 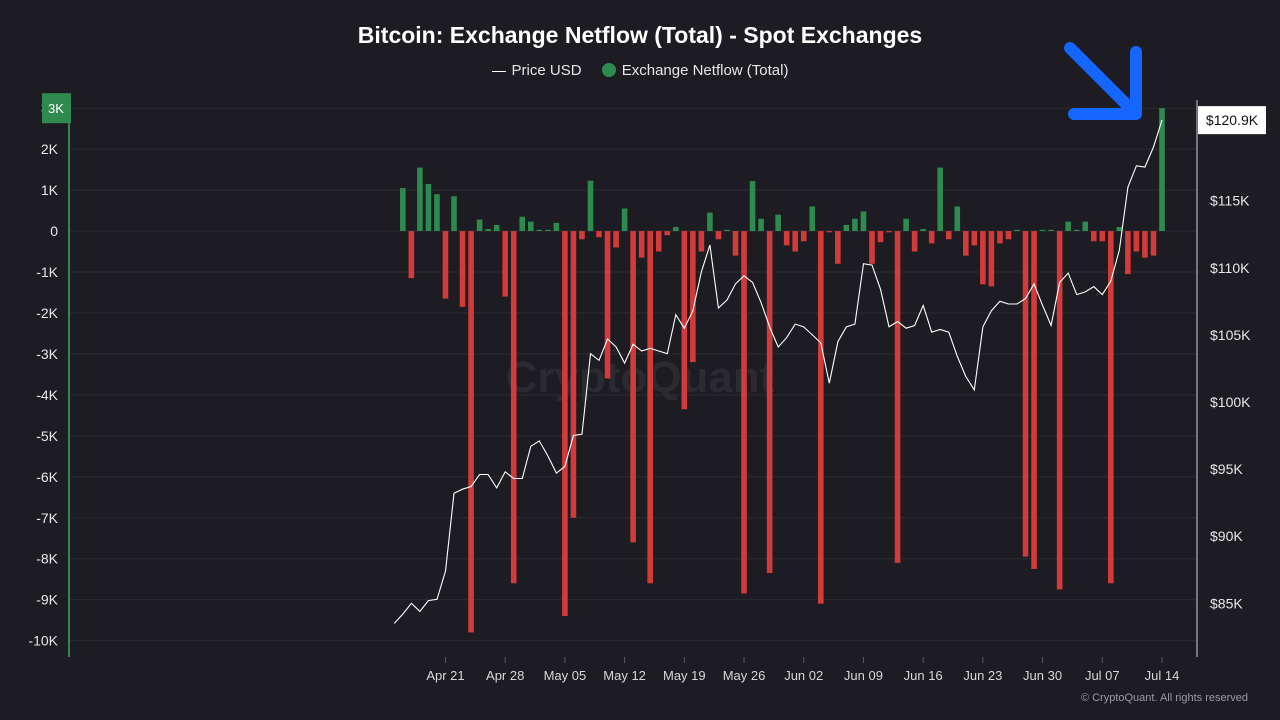 I want to click on left-tick-label: -7K, so click(x=47, y=518).